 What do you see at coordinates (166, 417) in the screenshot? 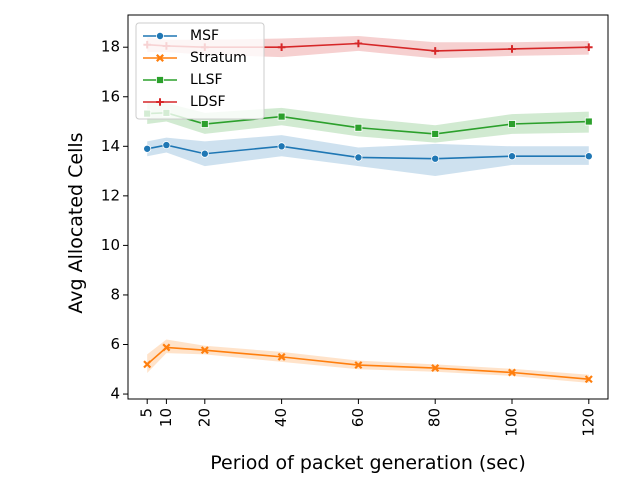
I see `x-tick-label: 10` at bounding box center [166, 417].